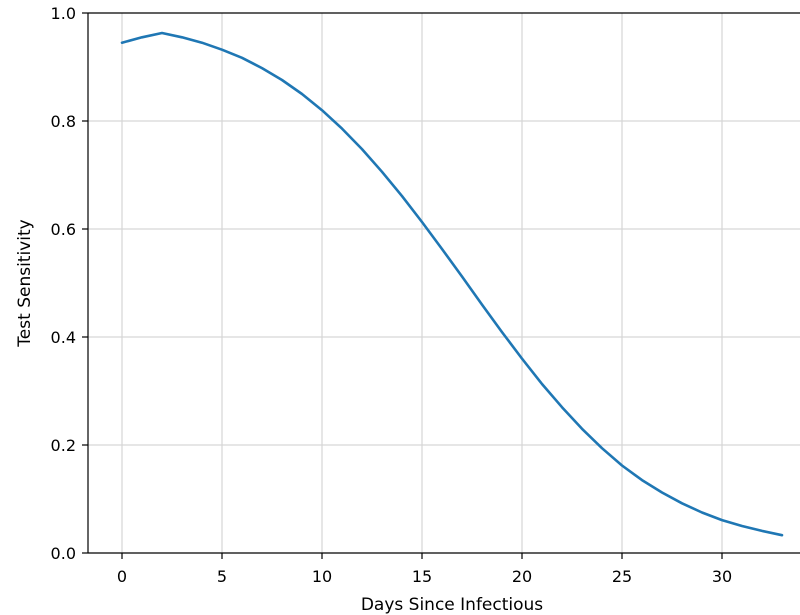 The image size is (800, 615). Describe the element at coordinates (452, 605) in the screenshot. I see `x-axis-label: Days Since Infectious` at that location.